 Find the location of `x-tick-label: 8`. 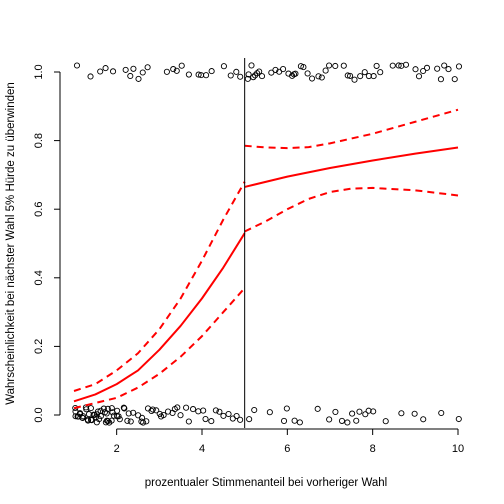

x-tick-label: 8 is located at coordinates (373, 449).